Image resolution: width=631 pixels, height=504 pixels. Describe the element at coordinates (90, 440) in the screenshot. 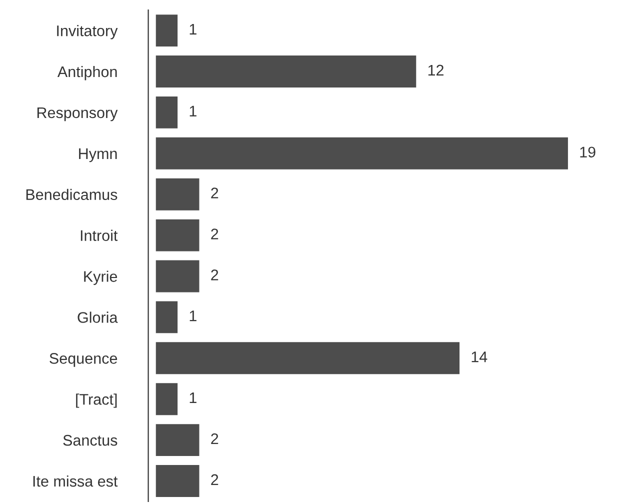

I see `y-tick-label: Sanctus` at that location.